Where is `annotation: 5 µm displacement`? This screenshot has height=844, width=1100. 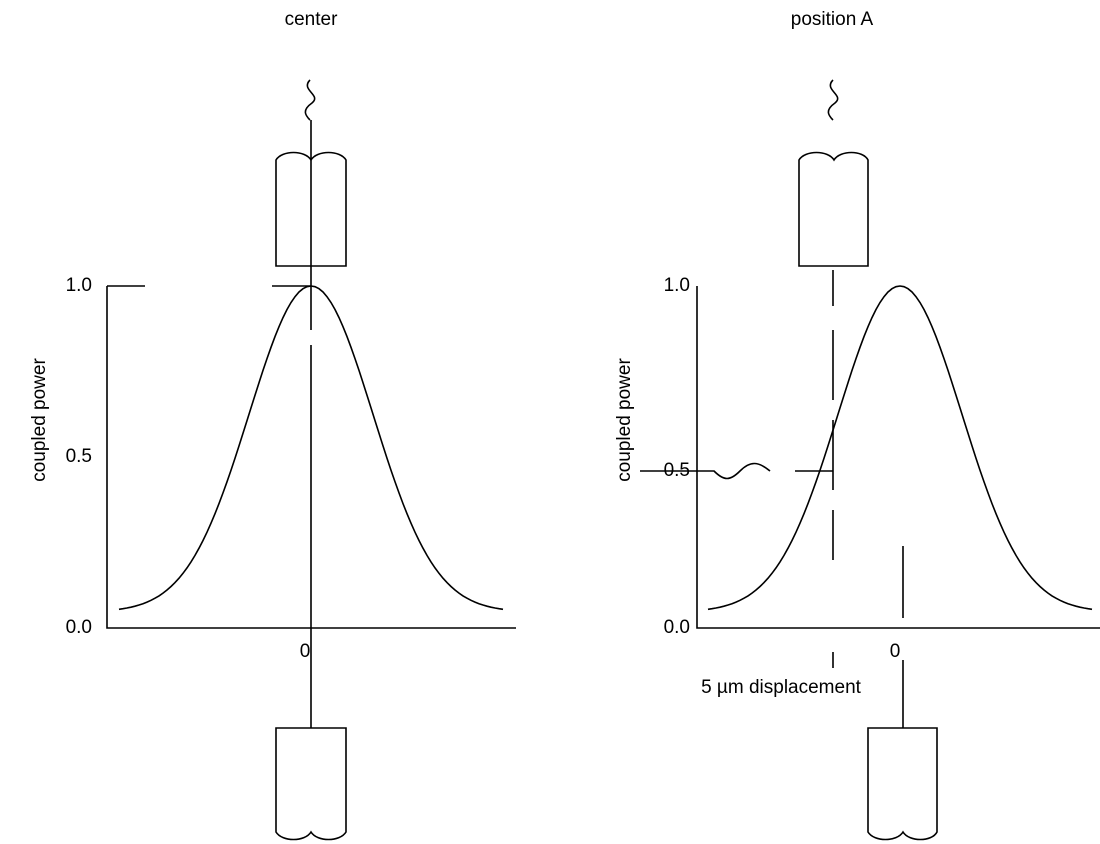 annotation: 5 µm displacement is located at coordinates (781, 687).